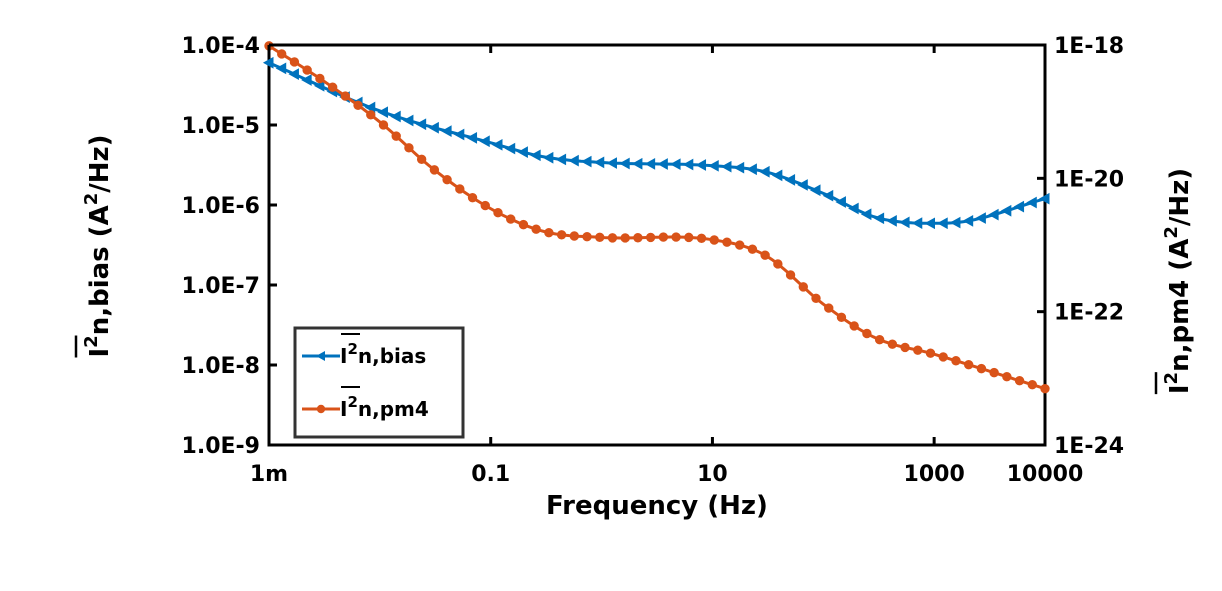  What do you see at coordinates (383, 354) in the screenshot?
I see `legend-label: I2n,bias` at bounding box center [383, 354].